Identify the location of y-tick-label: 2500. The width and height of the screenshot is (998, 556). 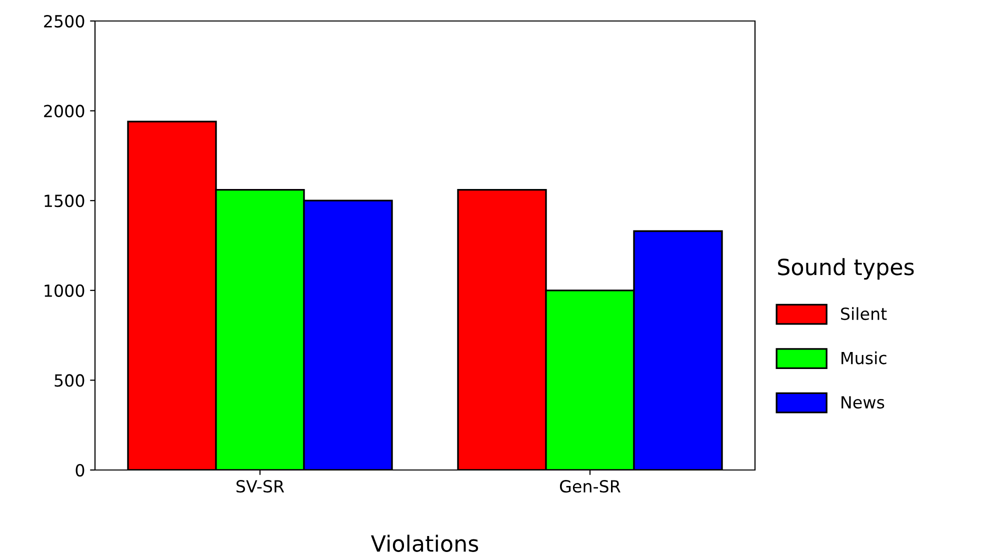
(64, 21).